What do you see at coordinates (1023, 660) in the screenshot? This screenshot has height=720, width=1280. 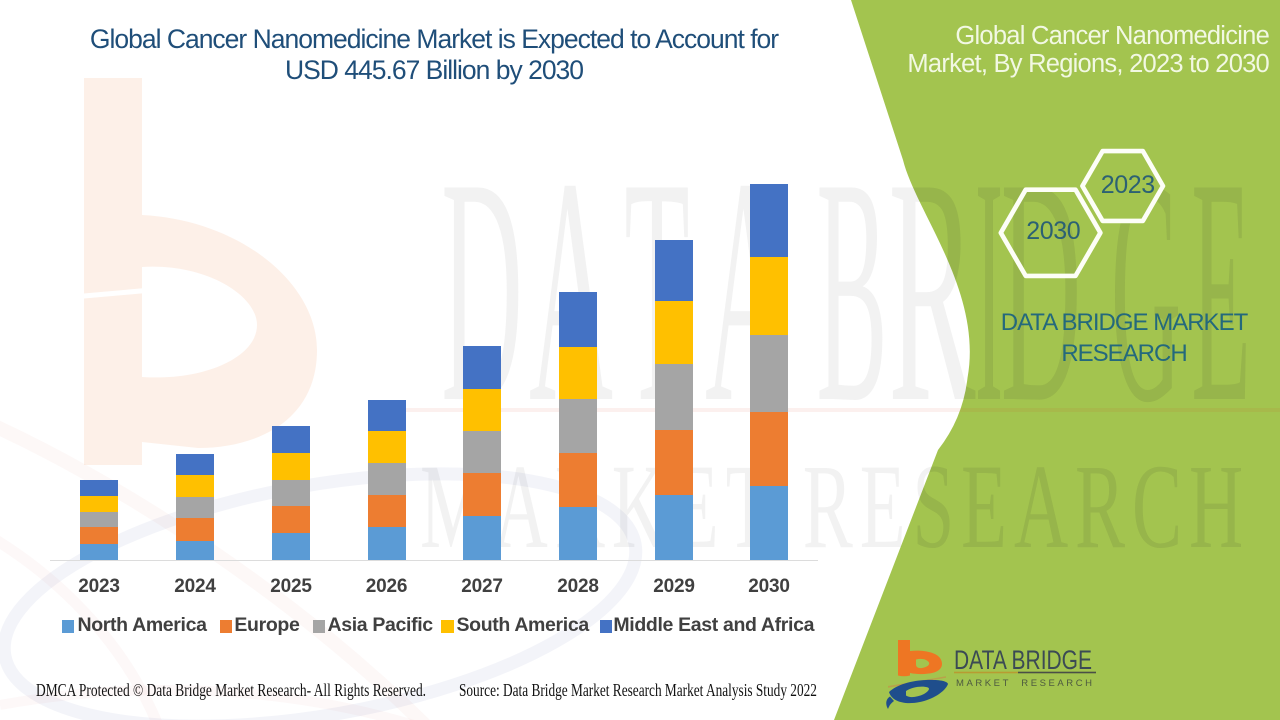 I see `svg-text: DATA BRIDGE` at bounding box center [1023, 660].